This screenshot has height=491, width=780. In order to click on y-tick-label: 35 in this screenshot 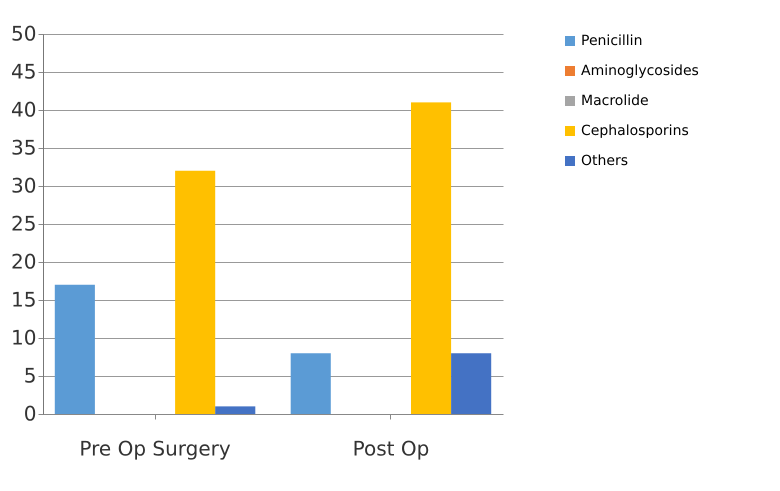, I will do `click(23, 148)`.